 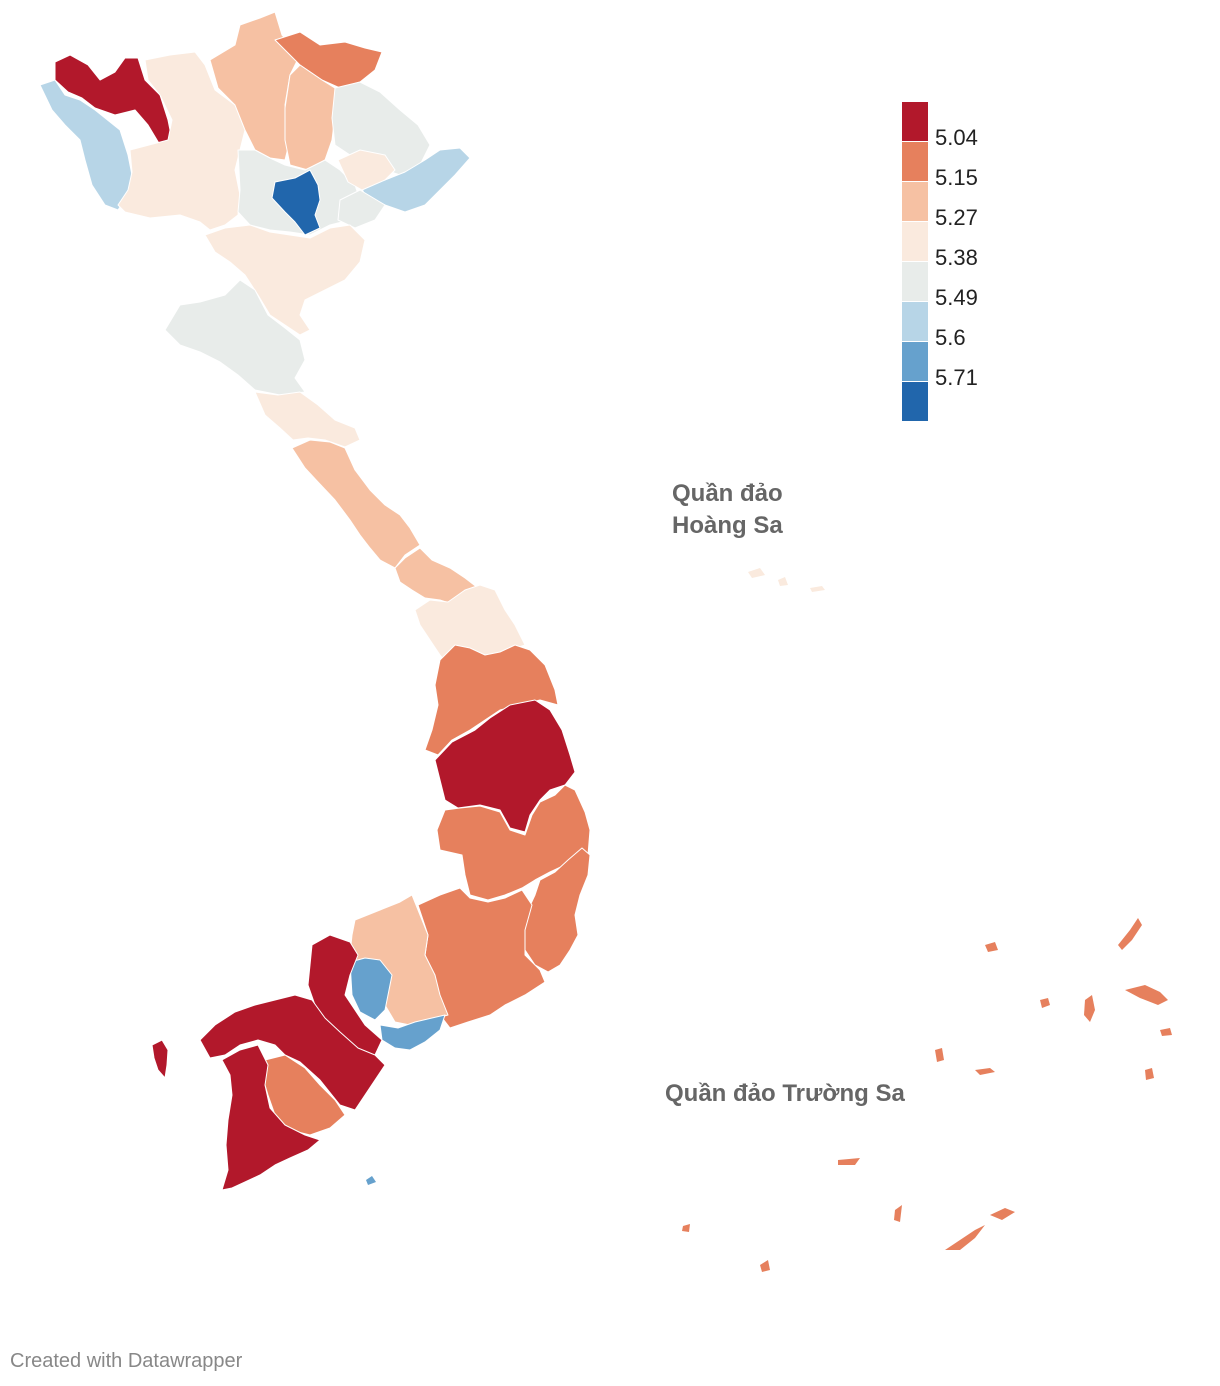 I want to click on legend-row: 5.49, so click(x=940, y=286).